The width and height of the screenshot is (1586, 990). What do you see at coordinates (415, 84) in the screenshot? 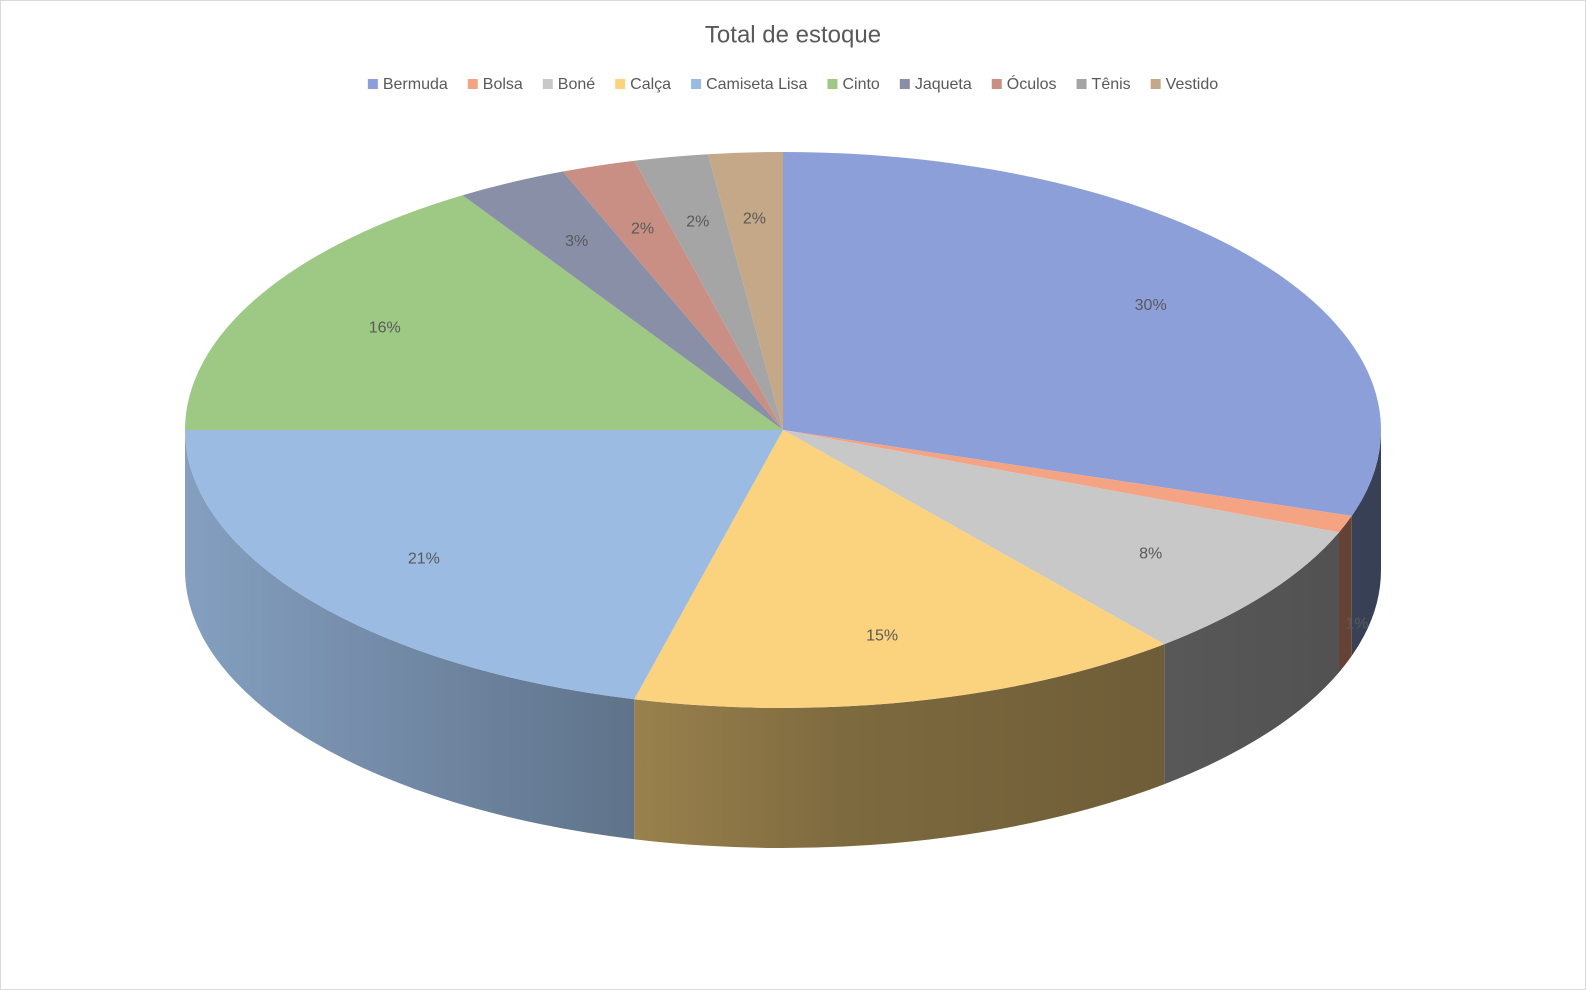
I see `legend-label: Bermuda` at bounding box center [415, 84].